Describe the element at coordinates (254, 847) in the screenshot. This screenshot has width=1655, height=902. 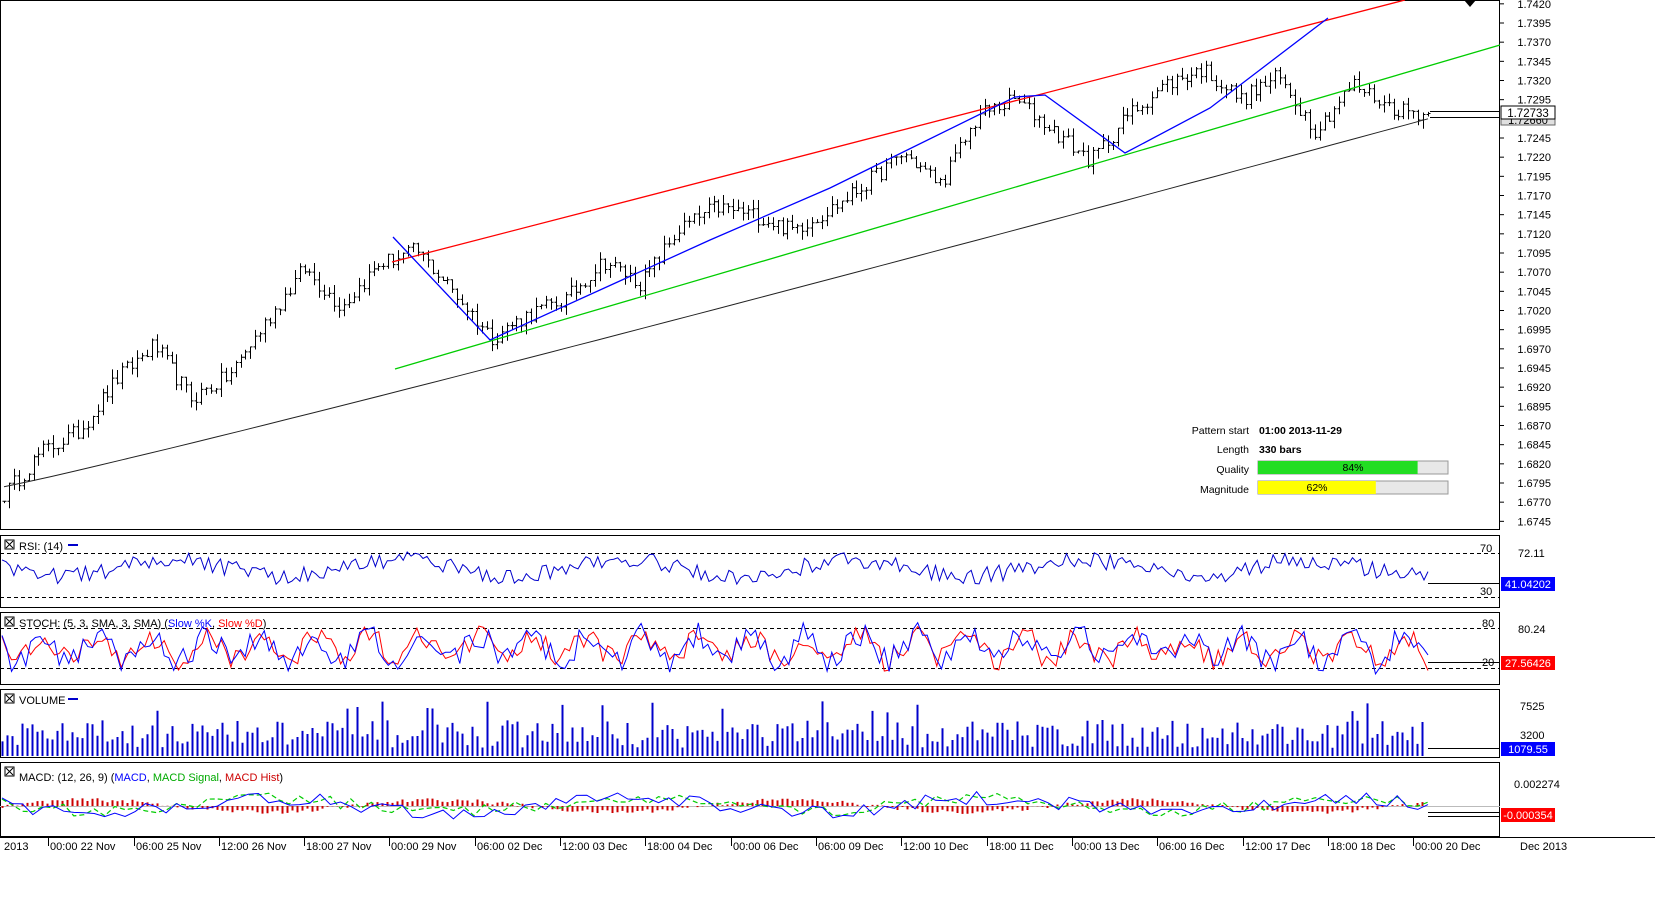
I see `time-tick-label: 12:00 26 Nov` at that location.